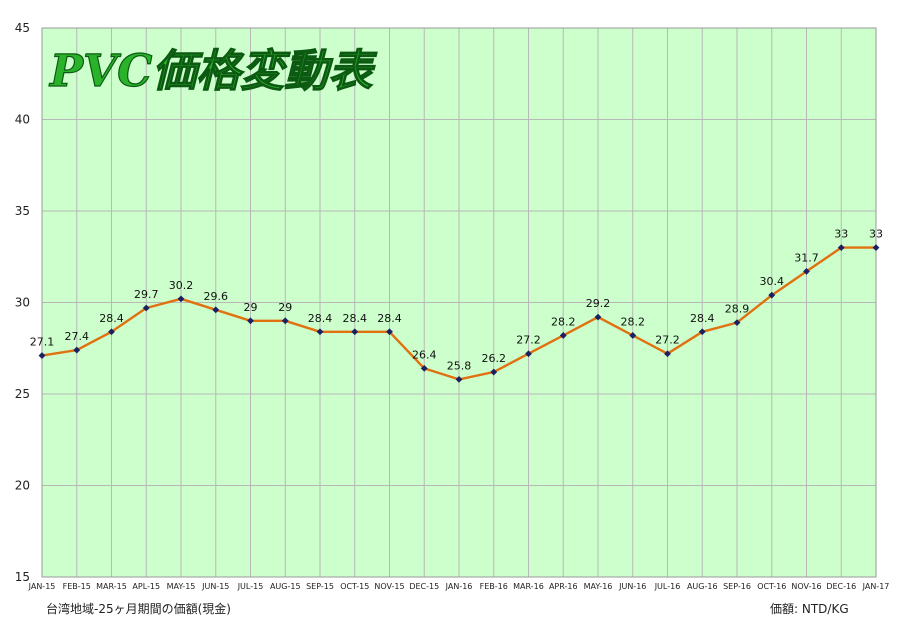  What do you see at coordinates (181, 285) in the screenshot?
I see `data-label: 30.2` at bounding box center [181, 285].